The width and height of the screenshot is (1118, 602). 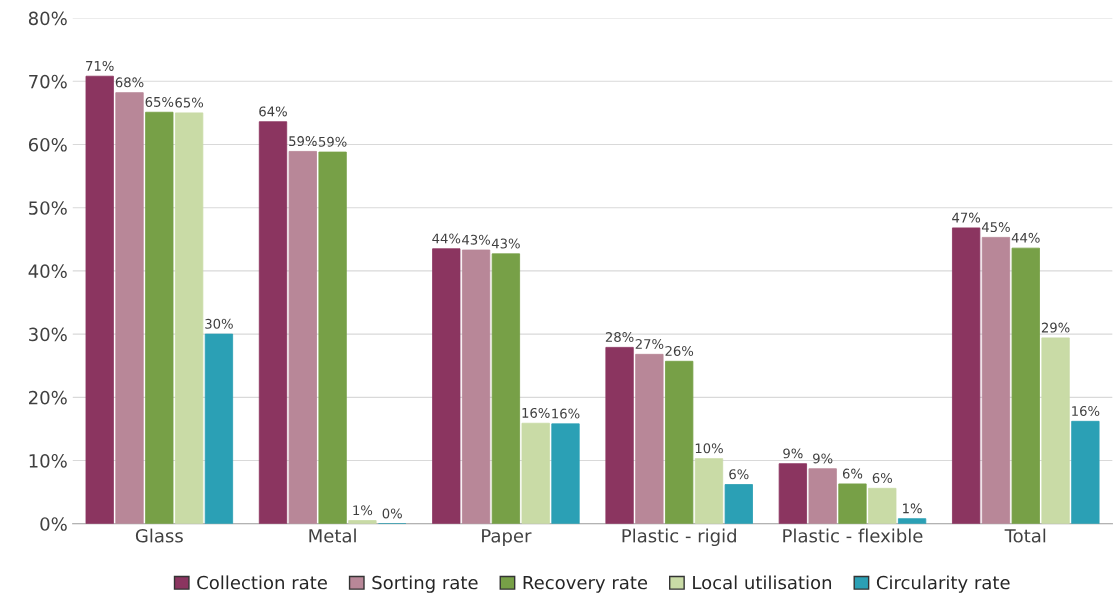 What do you see at coordinates (129, 82) in the screenshot?
I see `data-label: 68%` at bounding box center [129, 82].